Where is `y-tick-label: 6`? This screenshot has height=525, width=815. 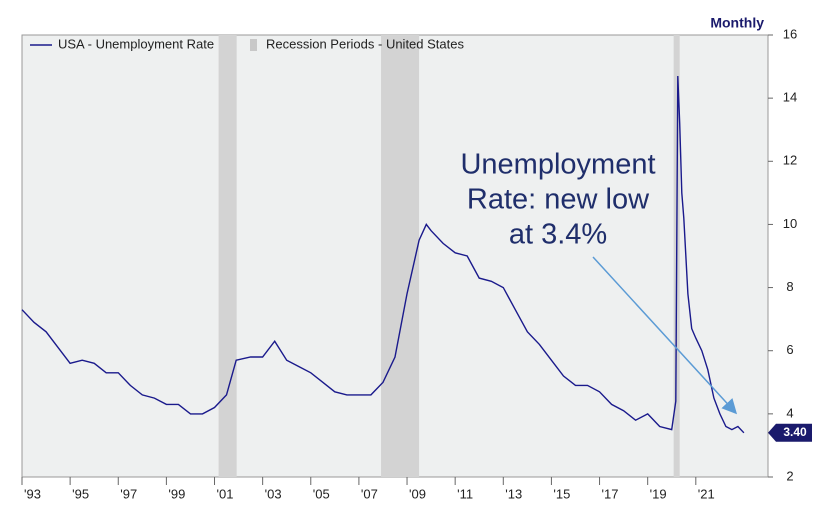
y-tick-label: 6 is located at coordinates (789, 349).